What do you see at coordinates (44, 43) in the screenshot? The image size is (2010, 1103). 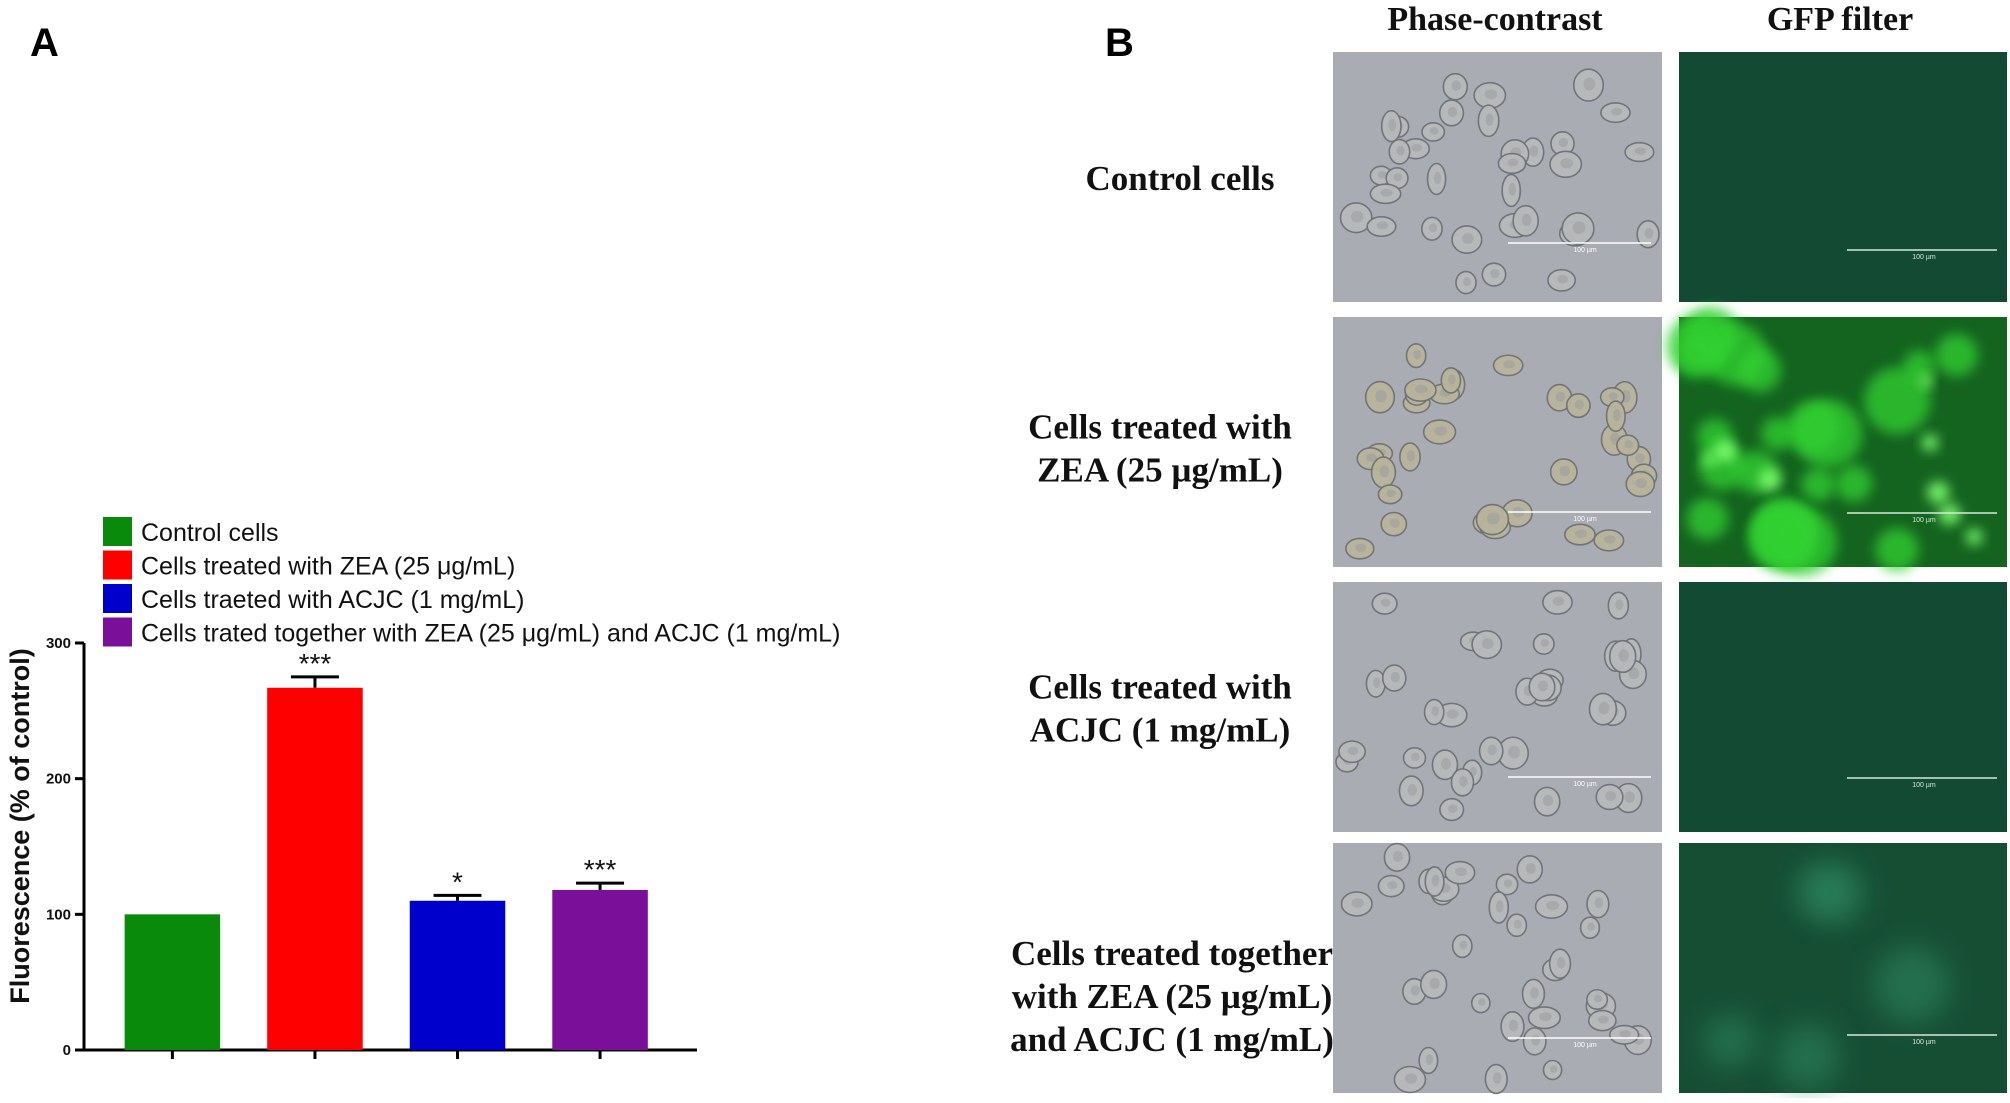 I see `panel-label-a: A` at bounding box center [44, 43].